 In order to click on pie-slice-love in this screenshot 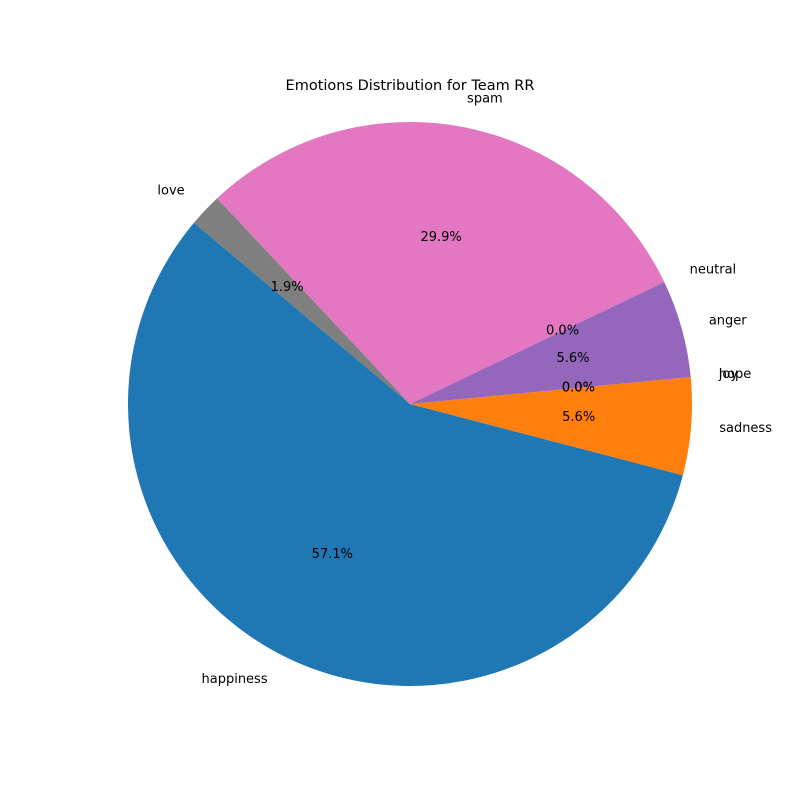, I will do `click(301, 301)`.